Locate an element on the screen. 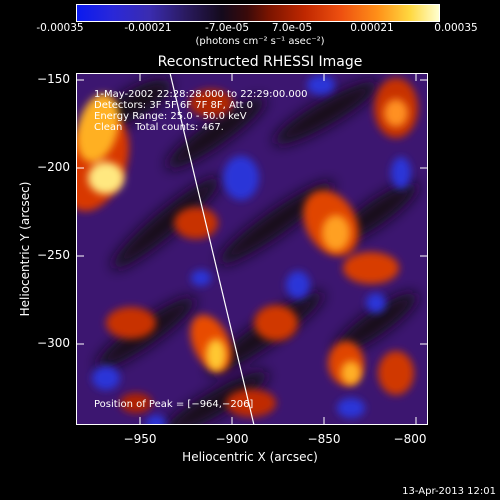  timestamp: 13-Apr-2013 12:01 is located at coordinates (449, 491).